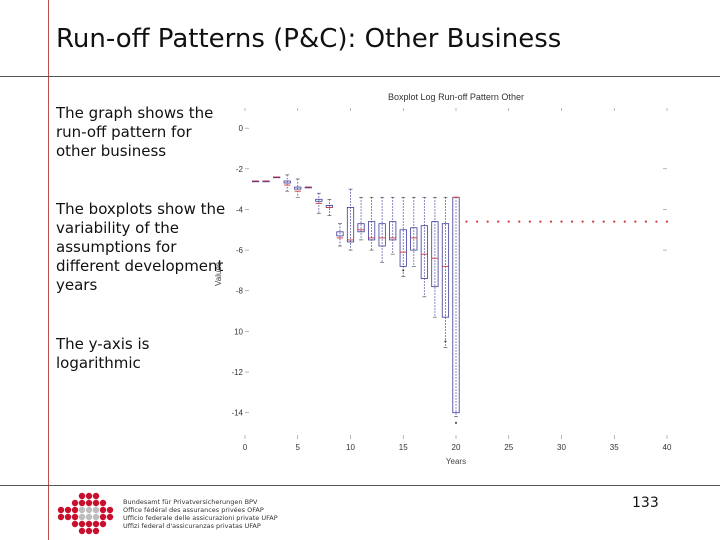  Describe the element at coordinates (237, 372) in the screenshot. I see `y-tick-label: -12` at that location.